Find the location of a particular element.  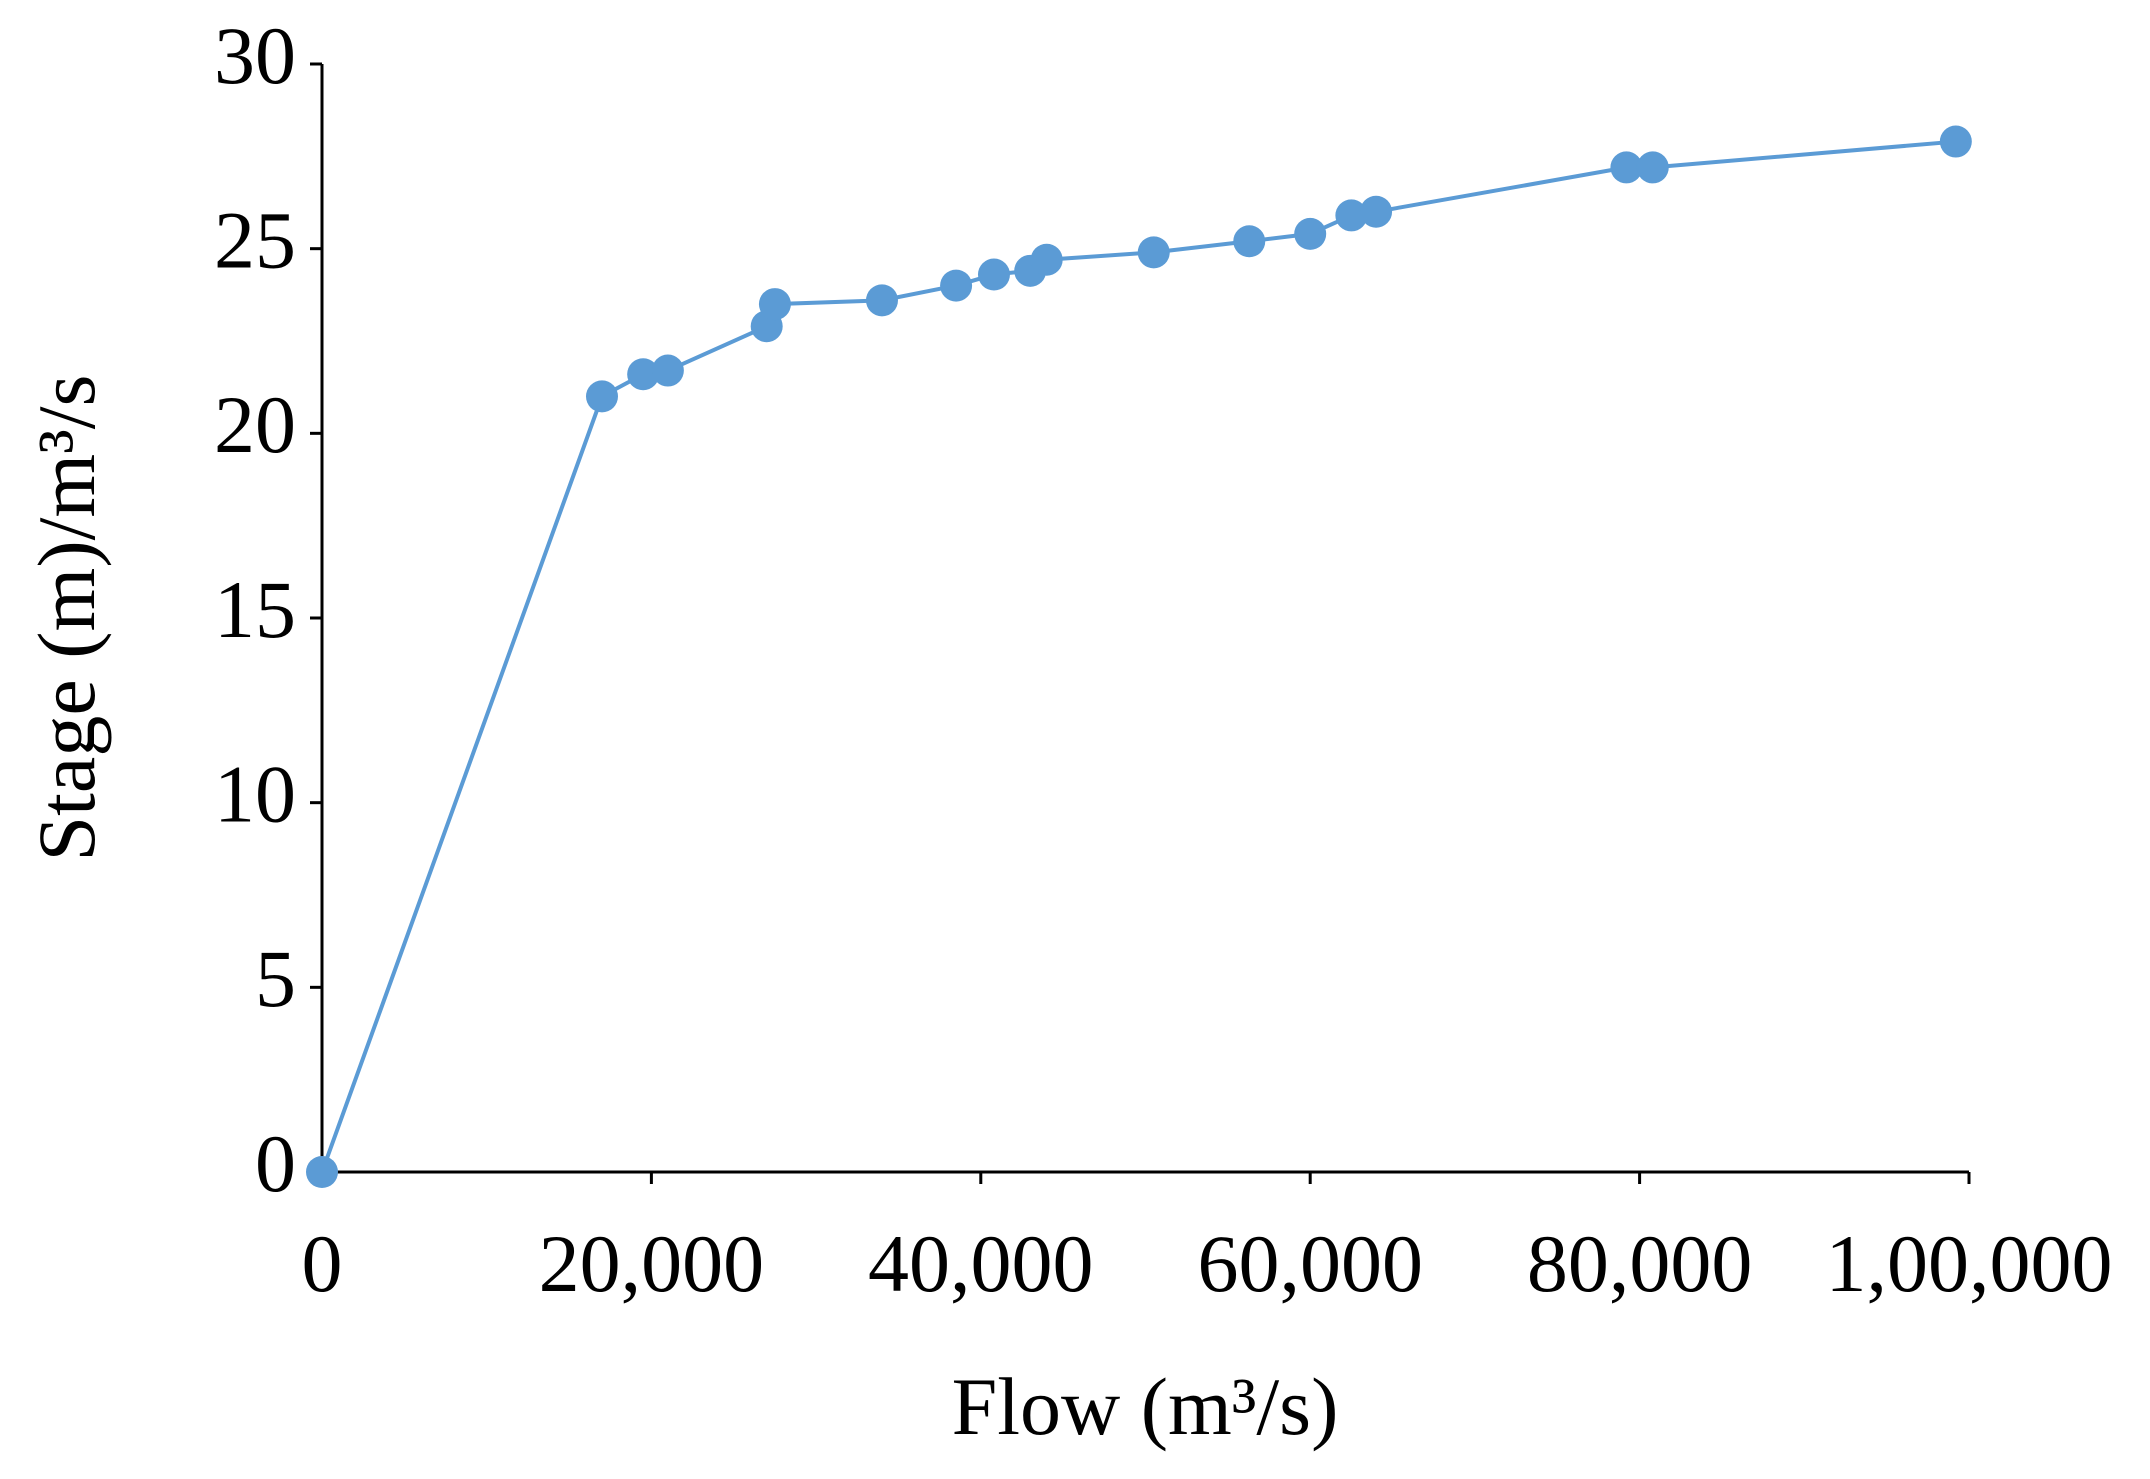

x-tick-label: 80,000 is located at coordinates (1640, 1263).